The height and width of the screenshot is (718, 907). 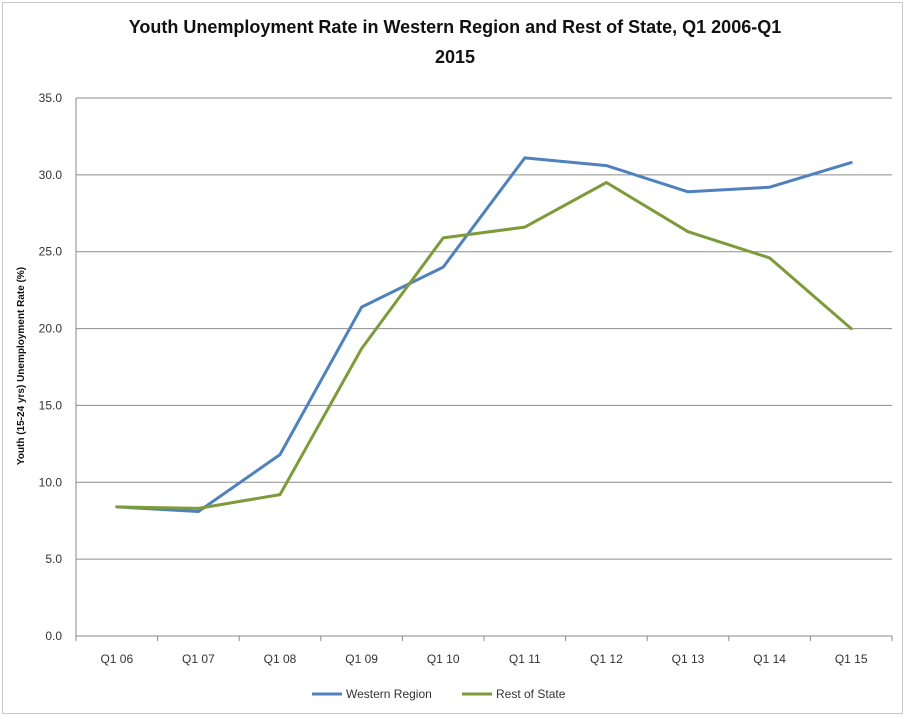 What do you see at coordinates (21, 366) in the screenshot?
I see `y-axis-label: Youth (15-24 yrs) Unemployment Rate (%)` at bounding box center [21, 366].